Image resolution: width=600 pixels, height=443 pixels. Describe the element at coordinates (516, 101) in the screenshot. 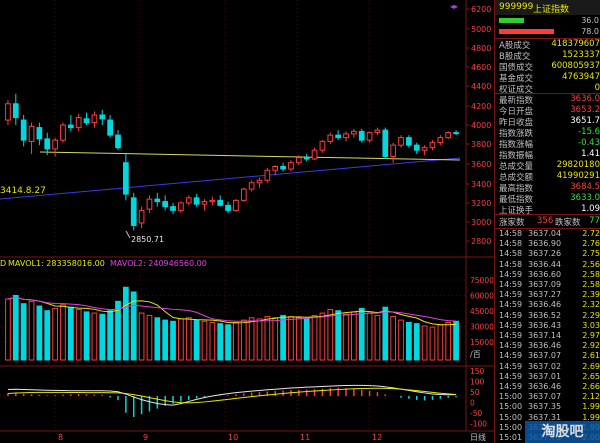

I see `stat-label: 最新指数` at that location.